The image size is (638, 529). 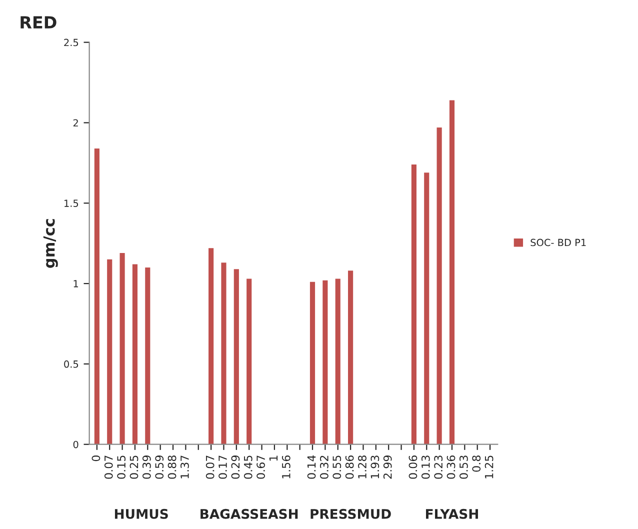 I want to click on y-tick-label: 2.5, so click(x=71, y=42).